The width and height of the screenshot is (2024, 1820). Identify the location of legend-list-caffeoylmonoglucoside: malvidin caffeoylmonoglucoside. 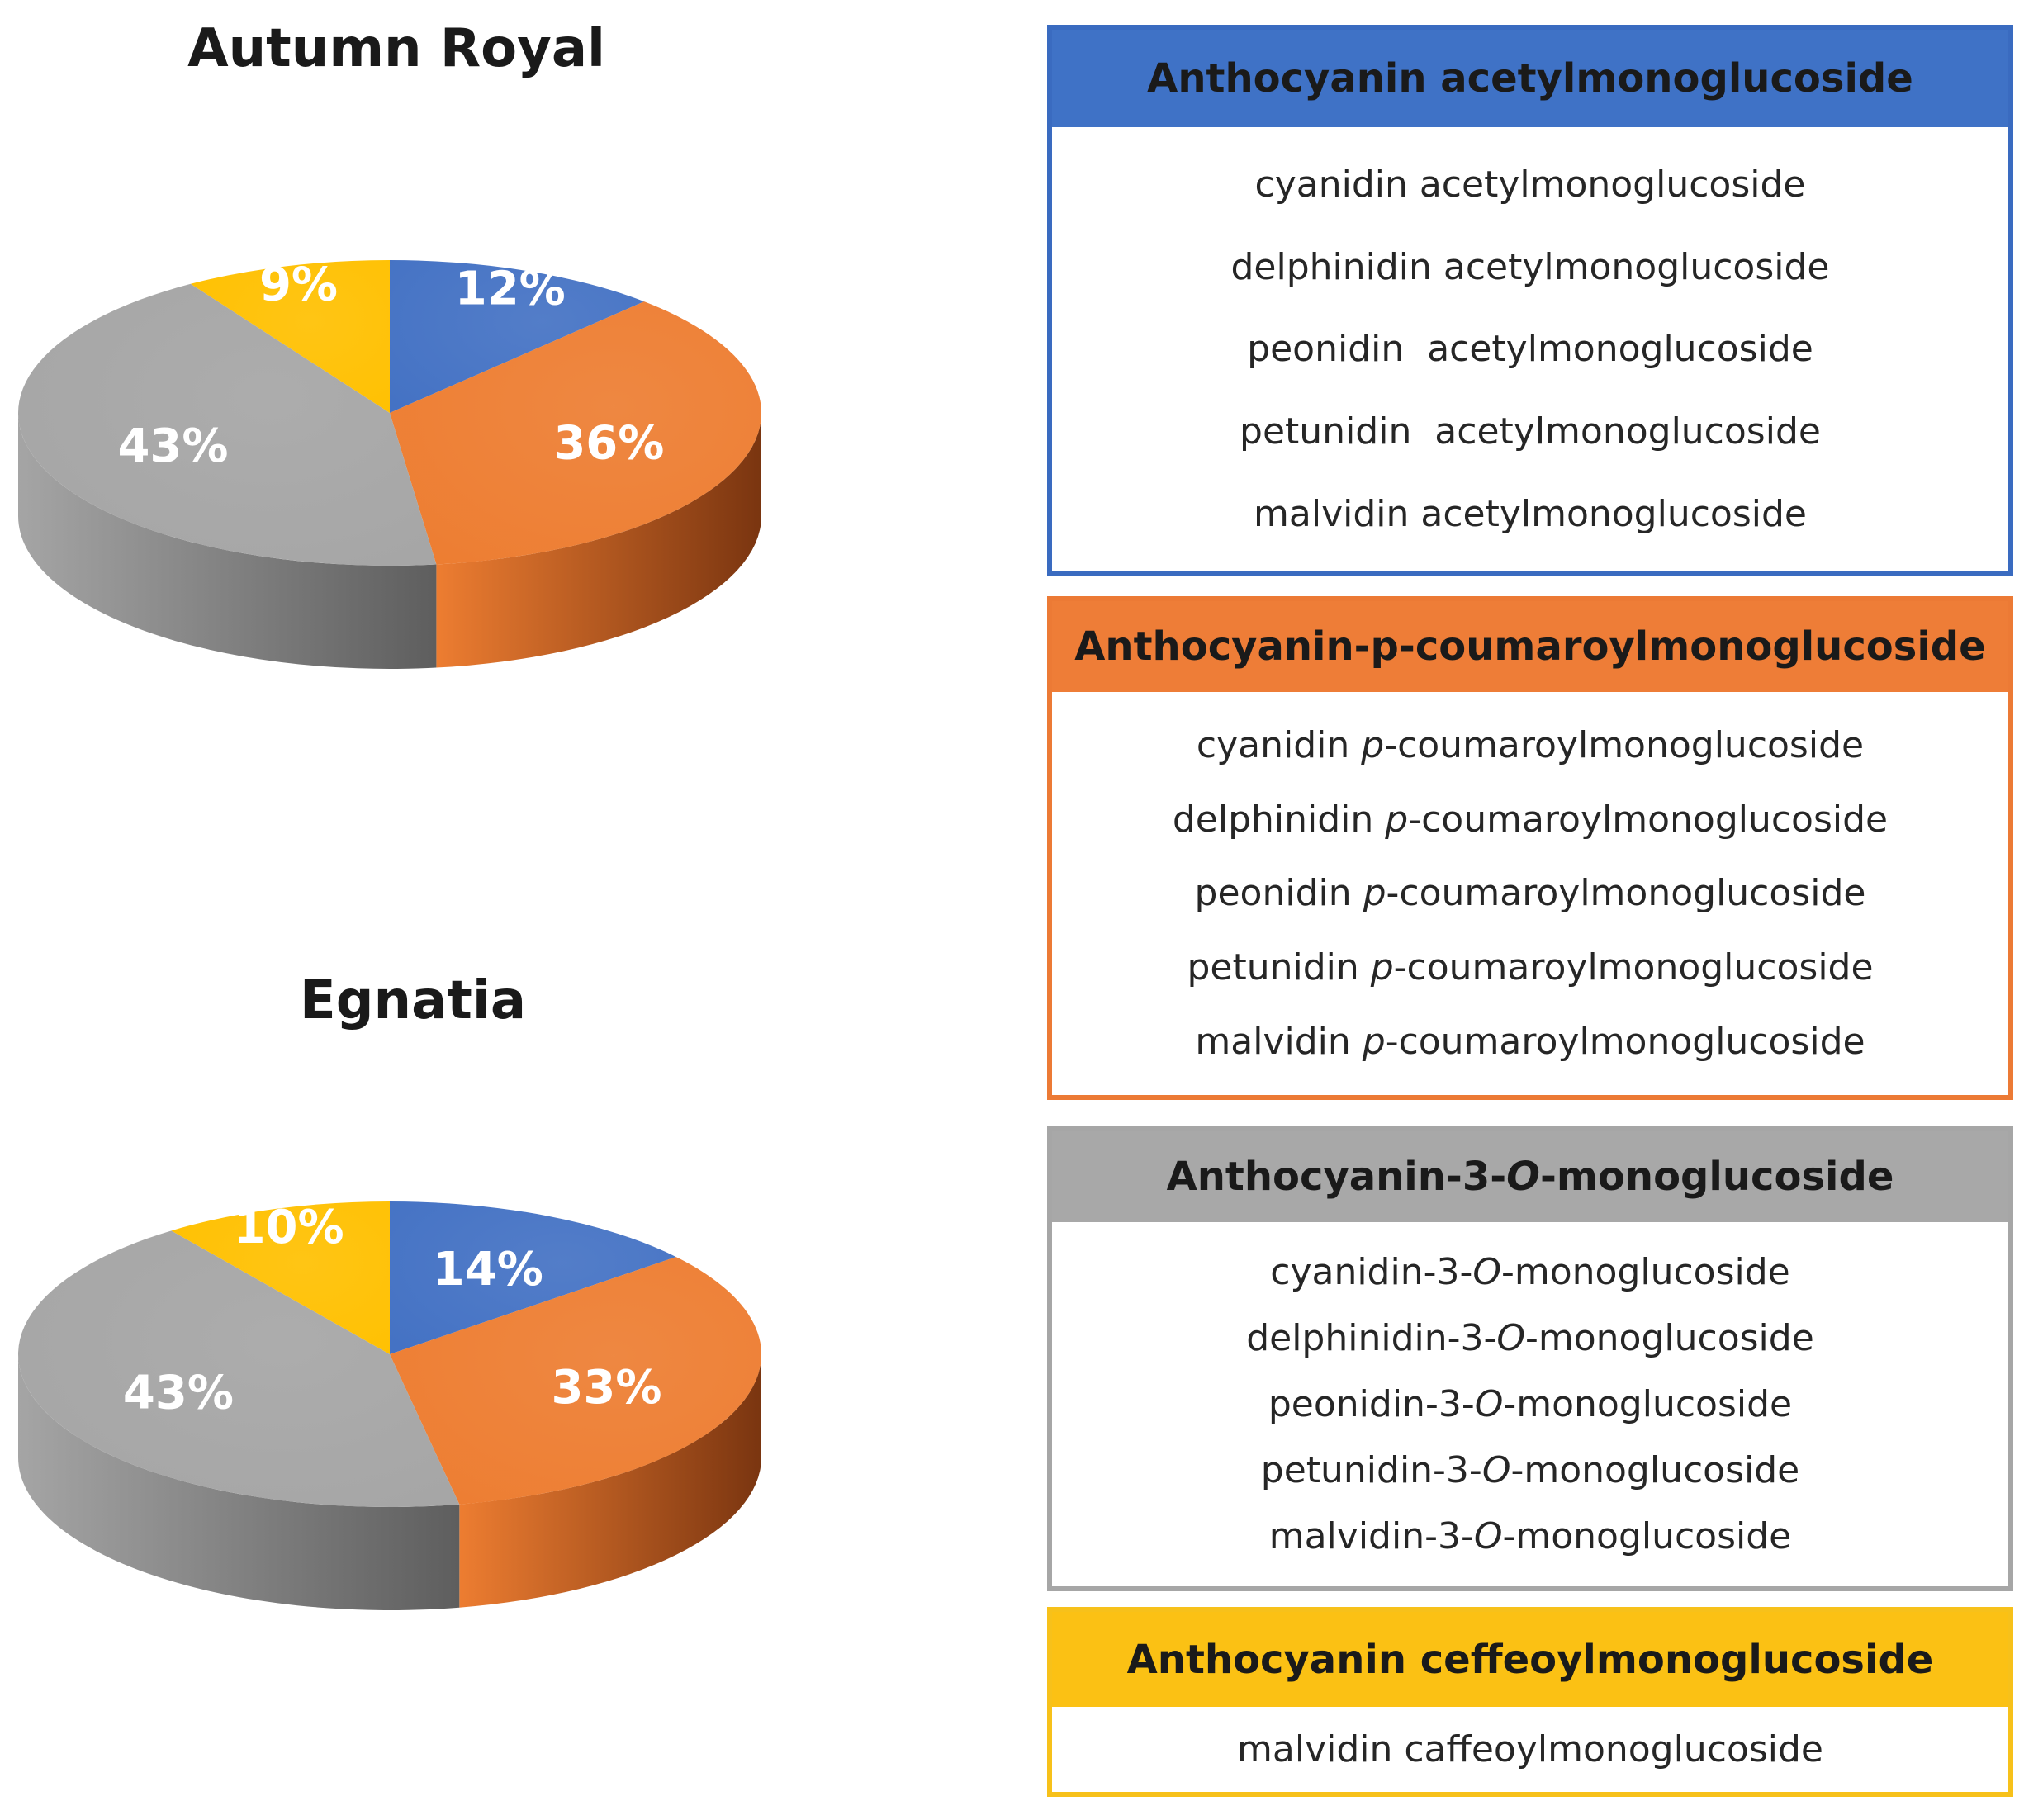
(1530, 1749).